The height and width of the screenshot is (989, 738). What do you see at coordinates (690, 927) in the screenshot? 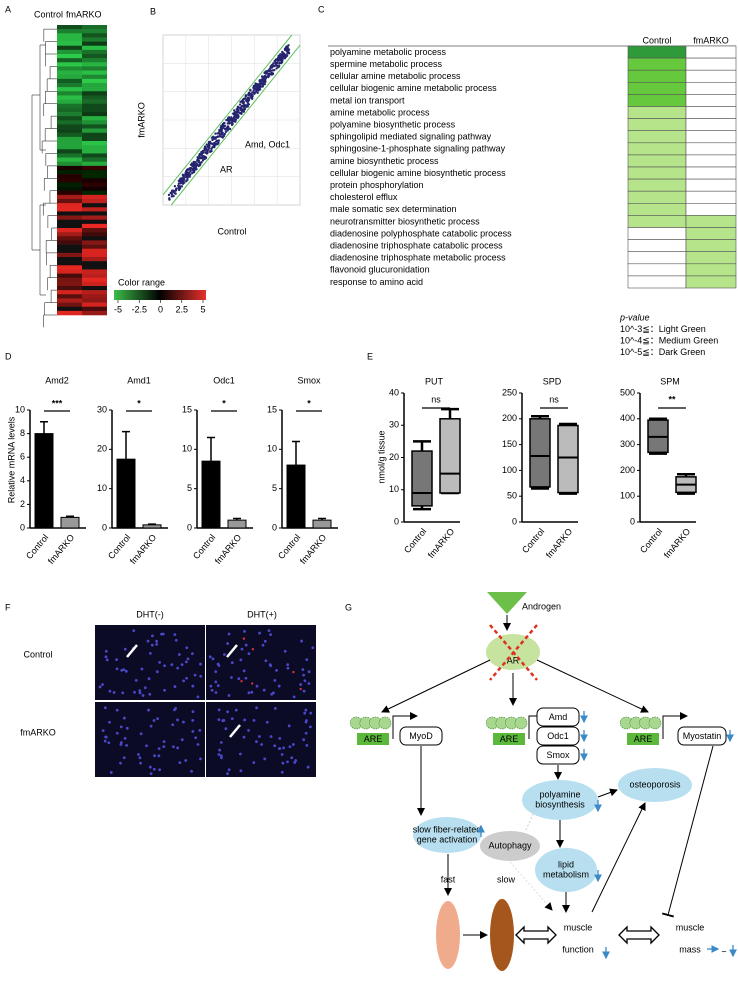
I see `node-label: muscle` at bounding box center [690, 927].